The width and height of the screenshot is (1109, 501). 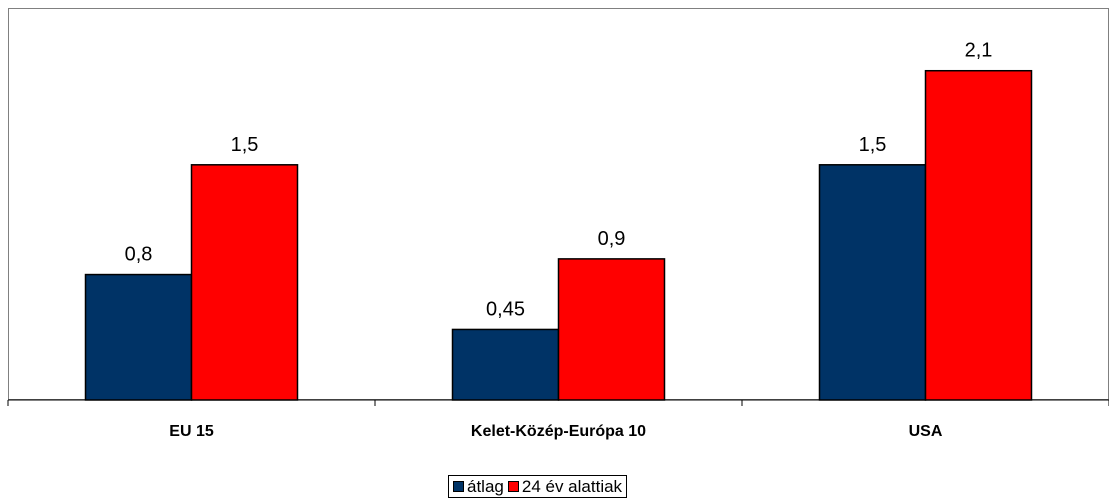 I want to click on data-label-series-1-category-1: 0,8, so click(x=139, y=255).